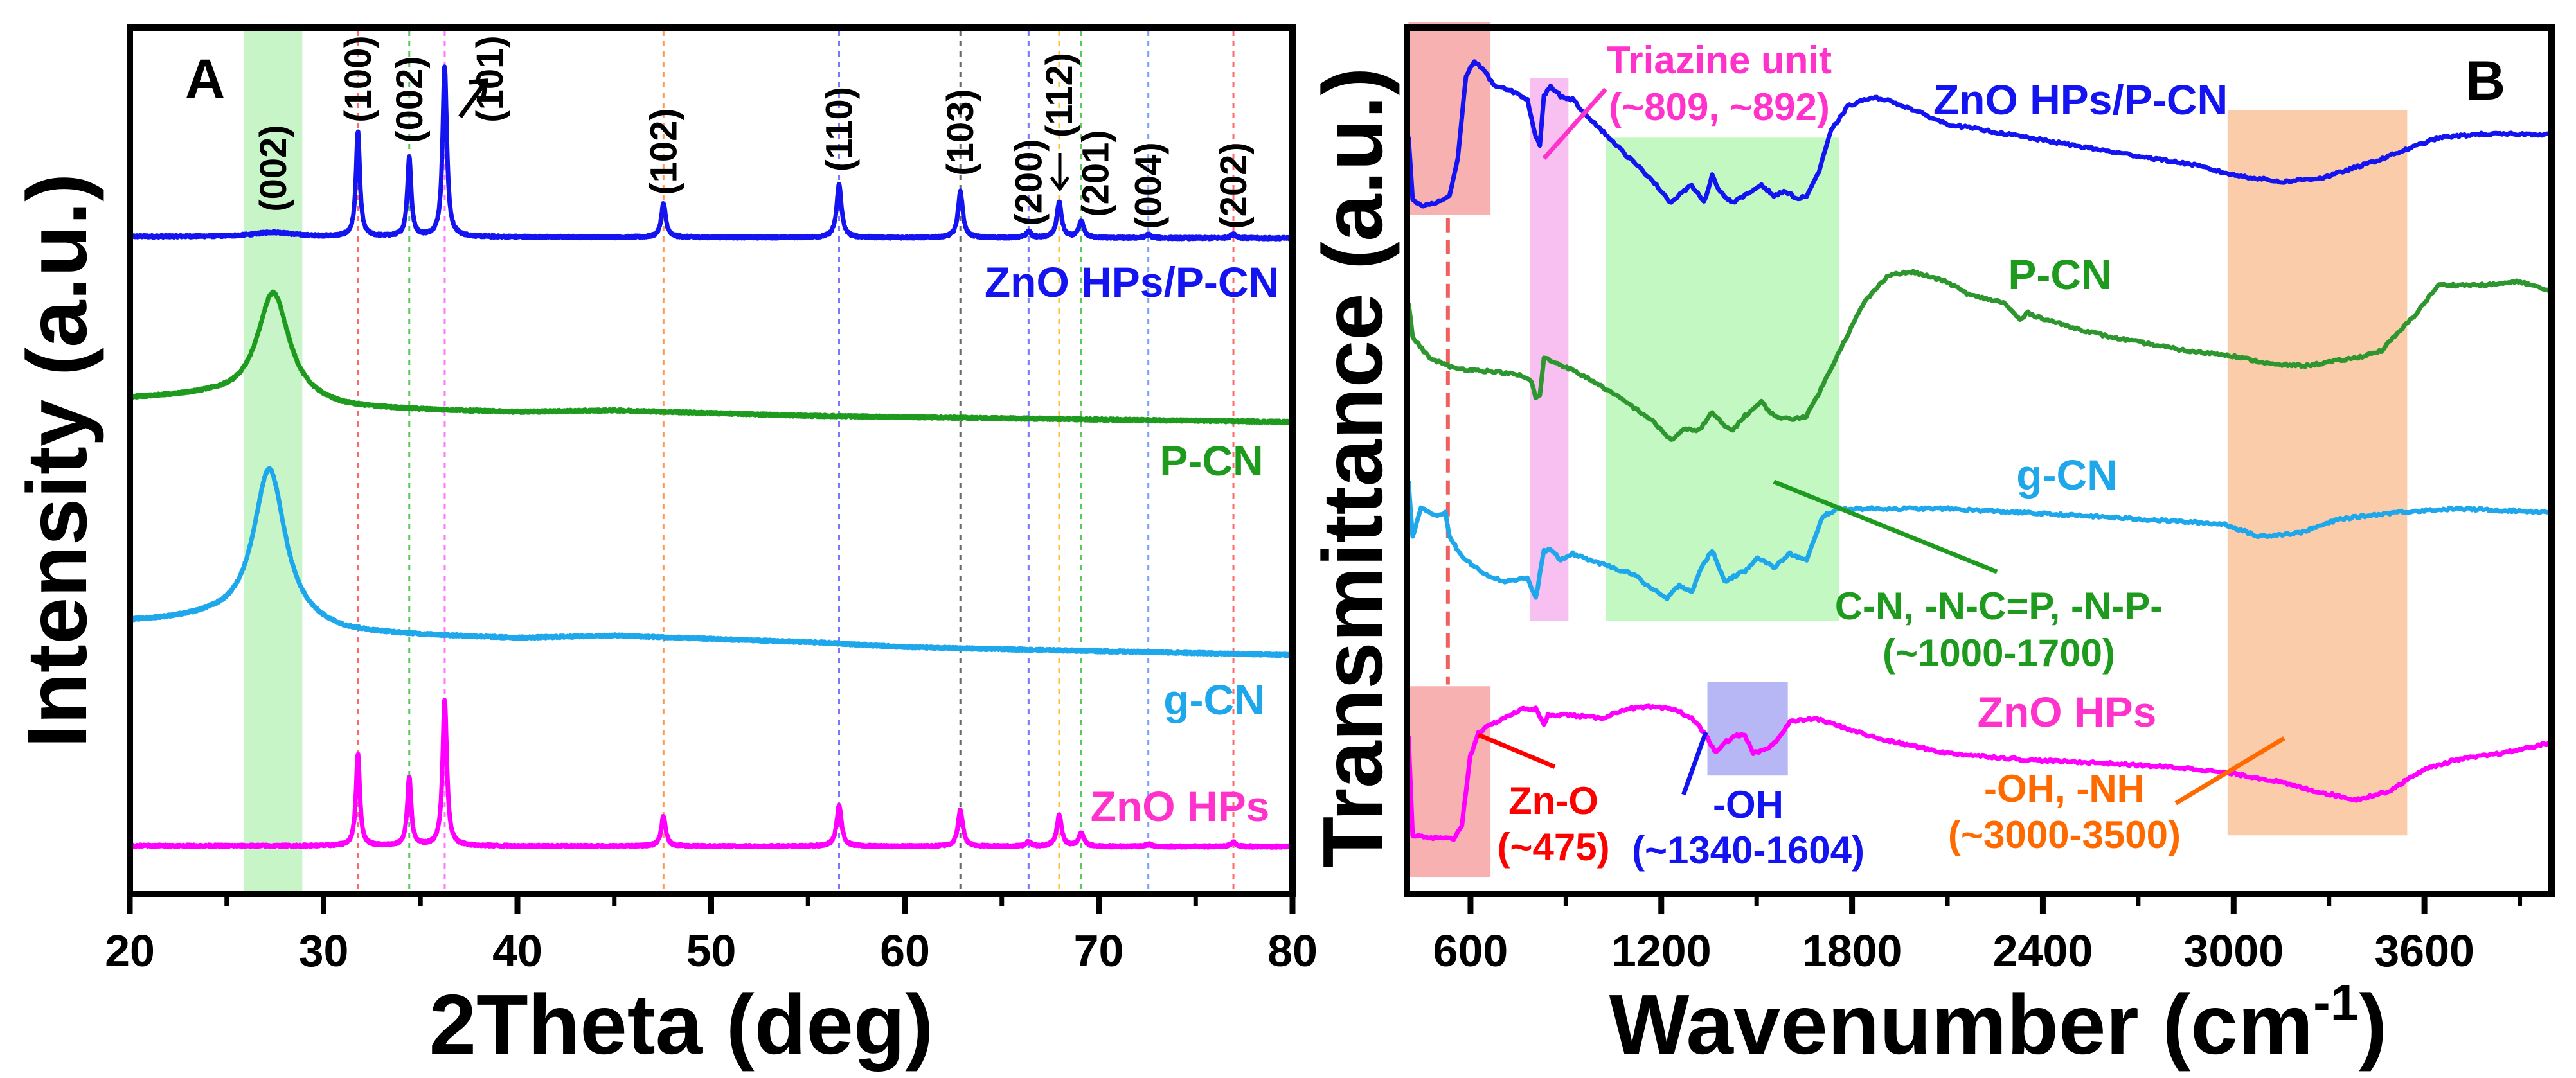 This screenshot has width=2576, height=1078. What do you see at coordinates (471, 101) in the screenshot?
I see `arrow-101-icon` at bounding box center [471, 101].